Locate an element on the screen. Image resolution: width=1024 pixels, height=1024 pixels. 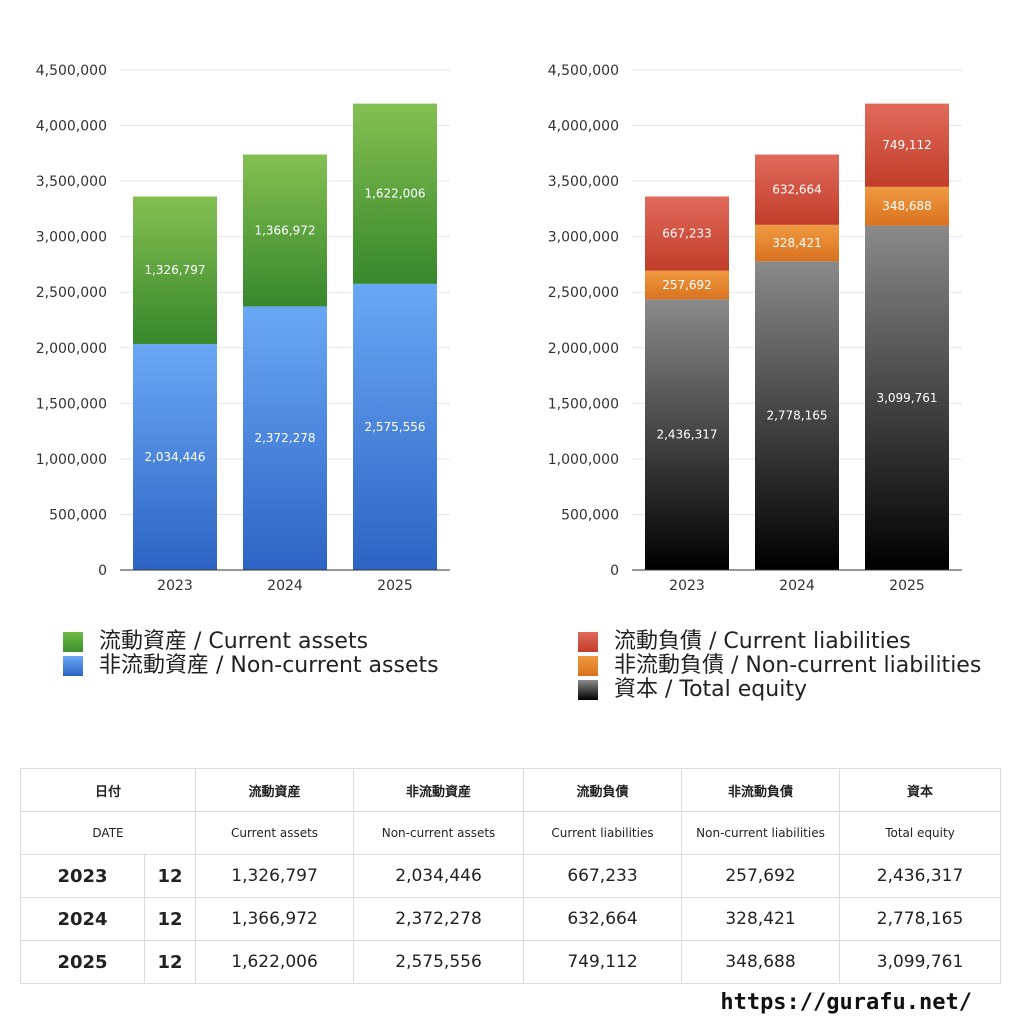
cell-current-assets: 1,622,006 is located at coordinates (275, 962).